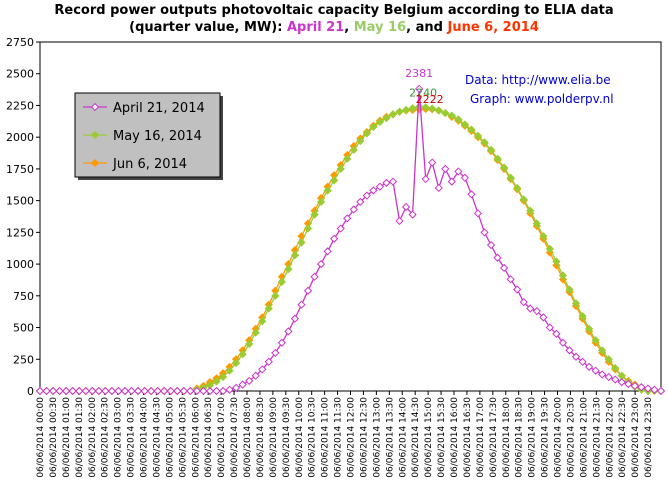 The height and width of the screenshot is (491, 668). I want to click on x-tick-label: 06/06/2014 08:00, so click(248, 437).